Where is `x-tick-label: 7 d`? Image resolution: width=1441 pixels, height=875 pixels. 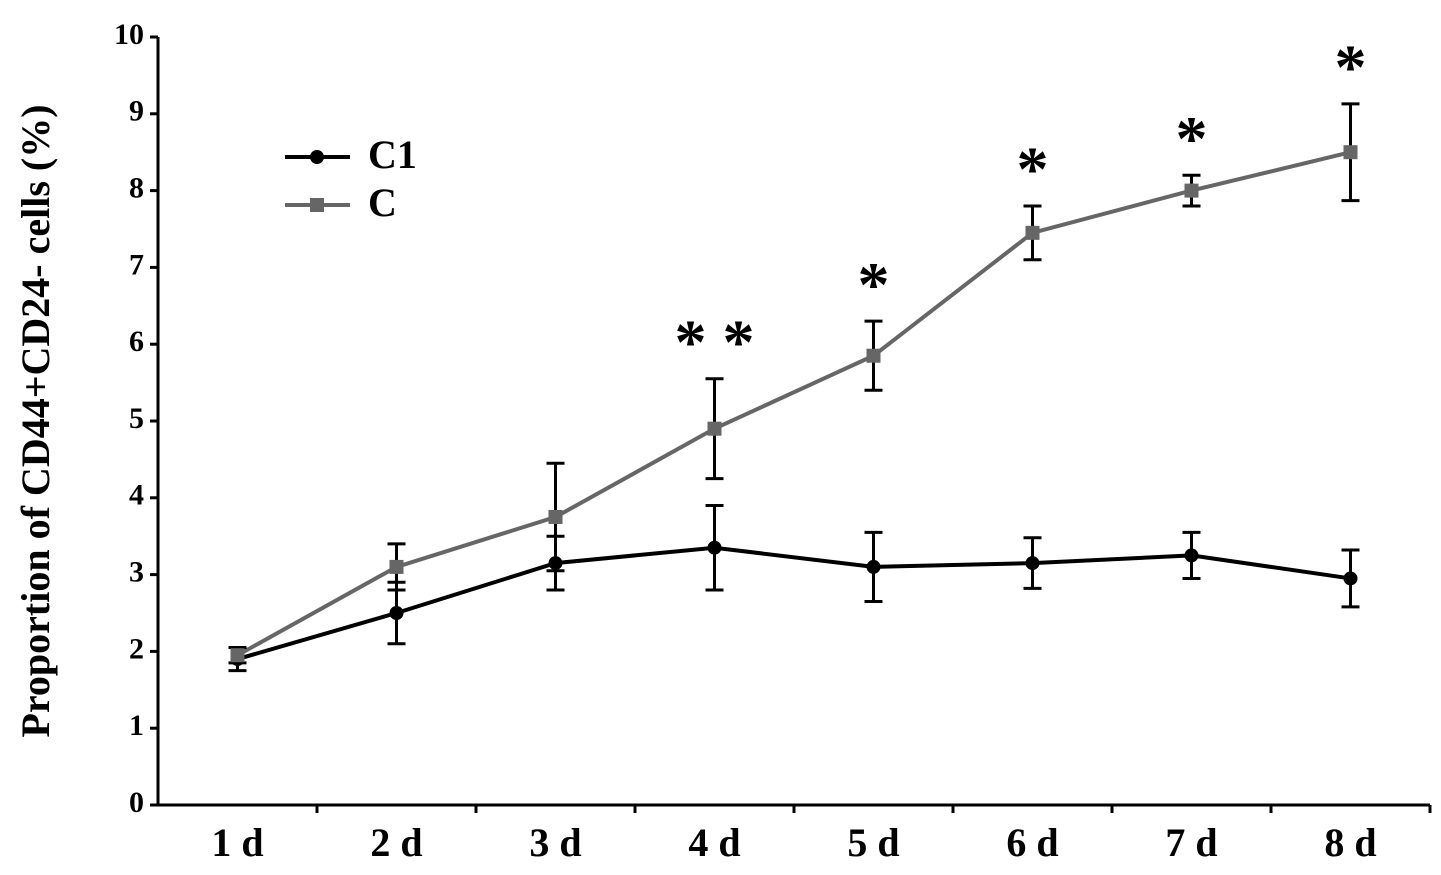 x-tick-label: 7 d is located at coordinates (1191, 842).